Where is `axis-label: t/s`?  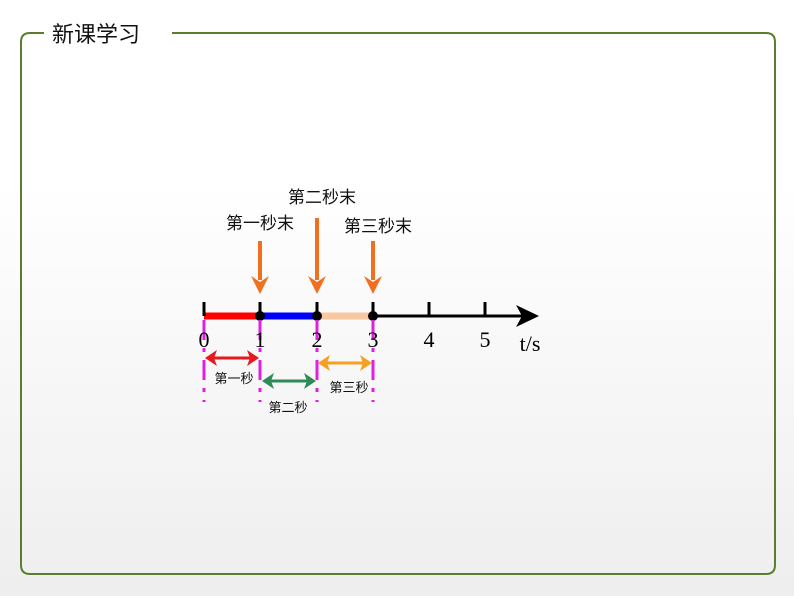 axis-label: t/s is located at coordinates (530, 343).